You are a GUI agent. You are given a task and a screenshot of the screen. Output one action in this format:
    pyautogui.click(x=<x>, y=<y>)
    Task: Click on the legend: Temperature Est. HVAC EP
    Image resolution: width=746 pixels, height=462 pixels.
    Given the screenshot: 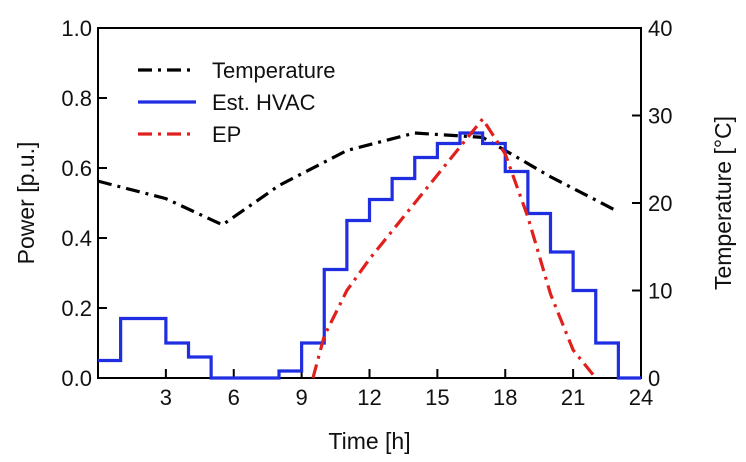 What is the action you would take?
    pyautogui.click(x=237, y=102)
    